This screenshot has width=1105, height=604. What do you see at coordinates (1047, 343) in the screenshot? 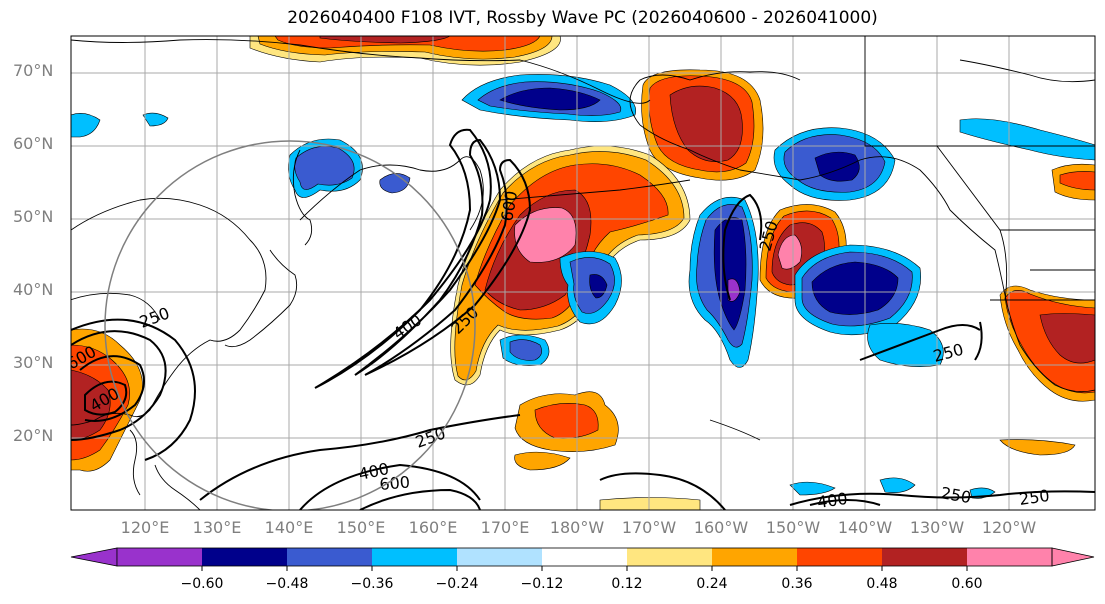
I see `positive-anomaly-west-coast` at bounding box center [1047, 343].